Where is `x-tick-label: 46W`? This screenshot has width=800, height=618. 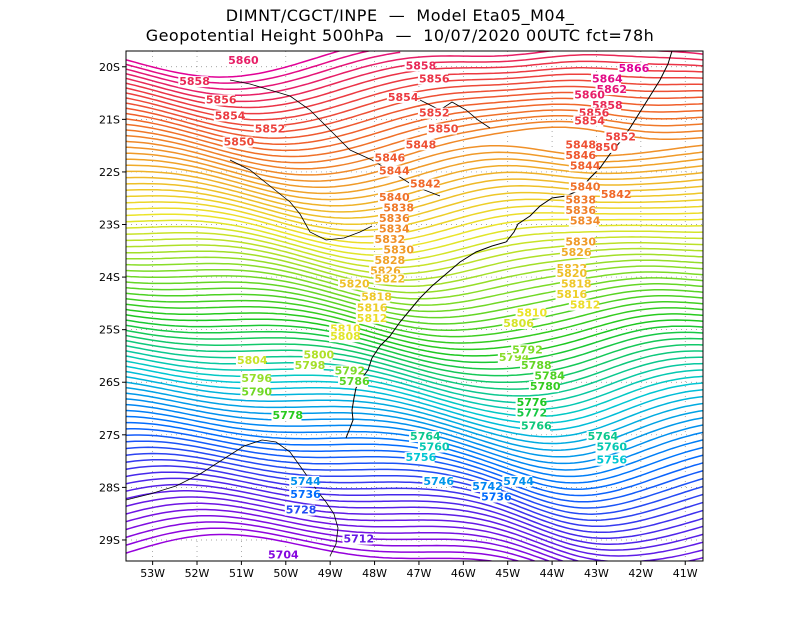
x-tick-label: 46W is located at coordinates (463, 573).